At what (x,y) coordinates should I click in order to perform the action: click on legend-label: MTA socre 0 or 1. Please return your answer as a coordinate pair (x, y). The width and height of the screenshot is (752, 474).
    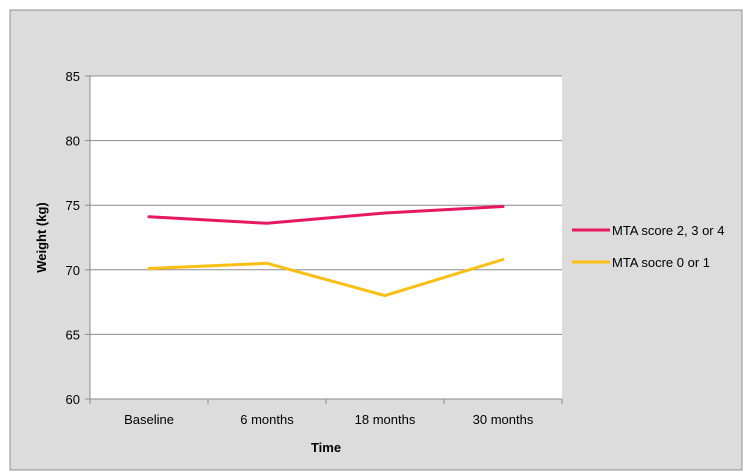
    Looking at the image, I should click on (661, 262).